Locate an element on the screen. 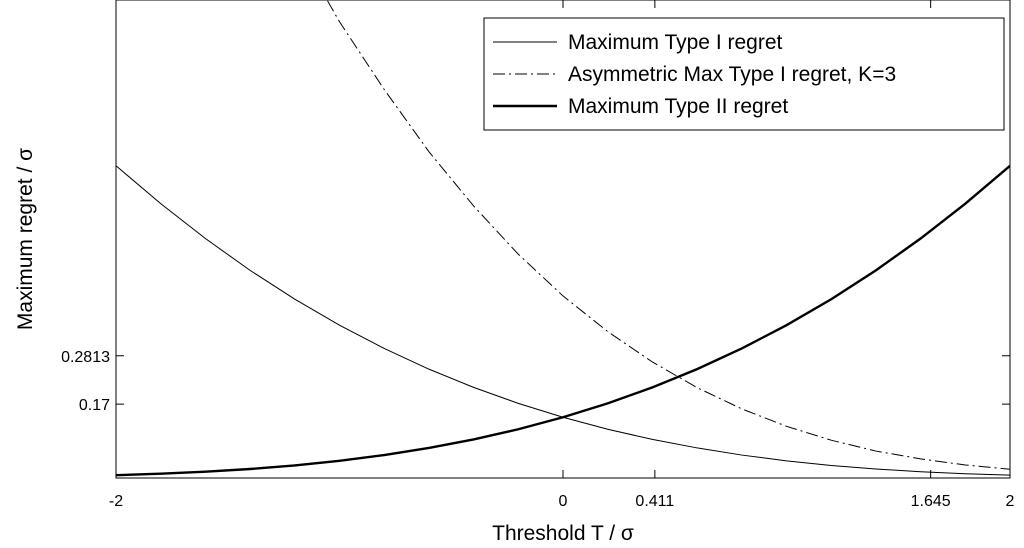  x-tick-label: 0.411 is located at coordinates (654, 501).